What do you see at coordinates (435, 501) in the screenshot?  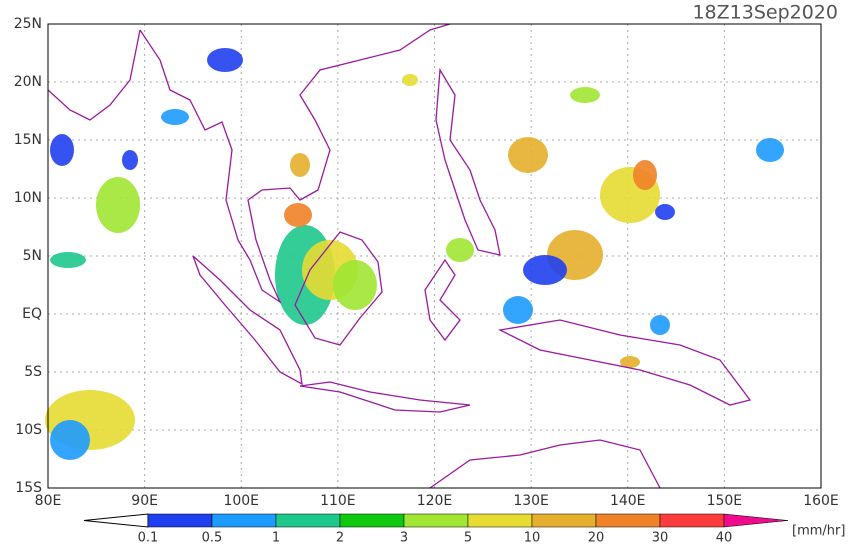 I see `lon-label: 120E` at bounding box center [435, 501].